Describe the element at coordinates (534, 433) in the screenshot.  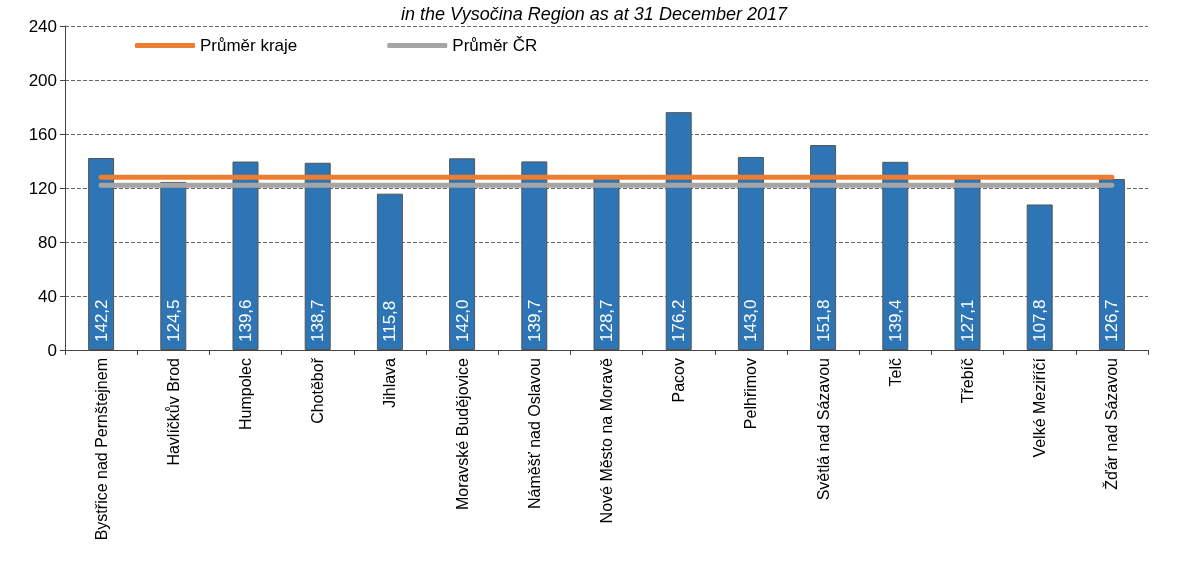
I see `x-tick-label: Náměšť nad Oslavou` at that location.